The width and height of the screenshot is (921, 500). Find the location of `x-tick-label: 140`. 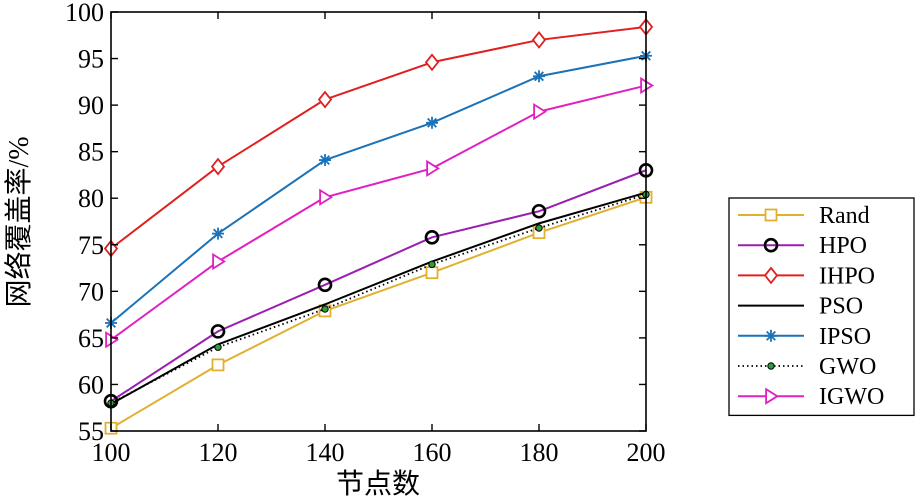

x-tick-label: 140 is located at coordinates (325, 452).